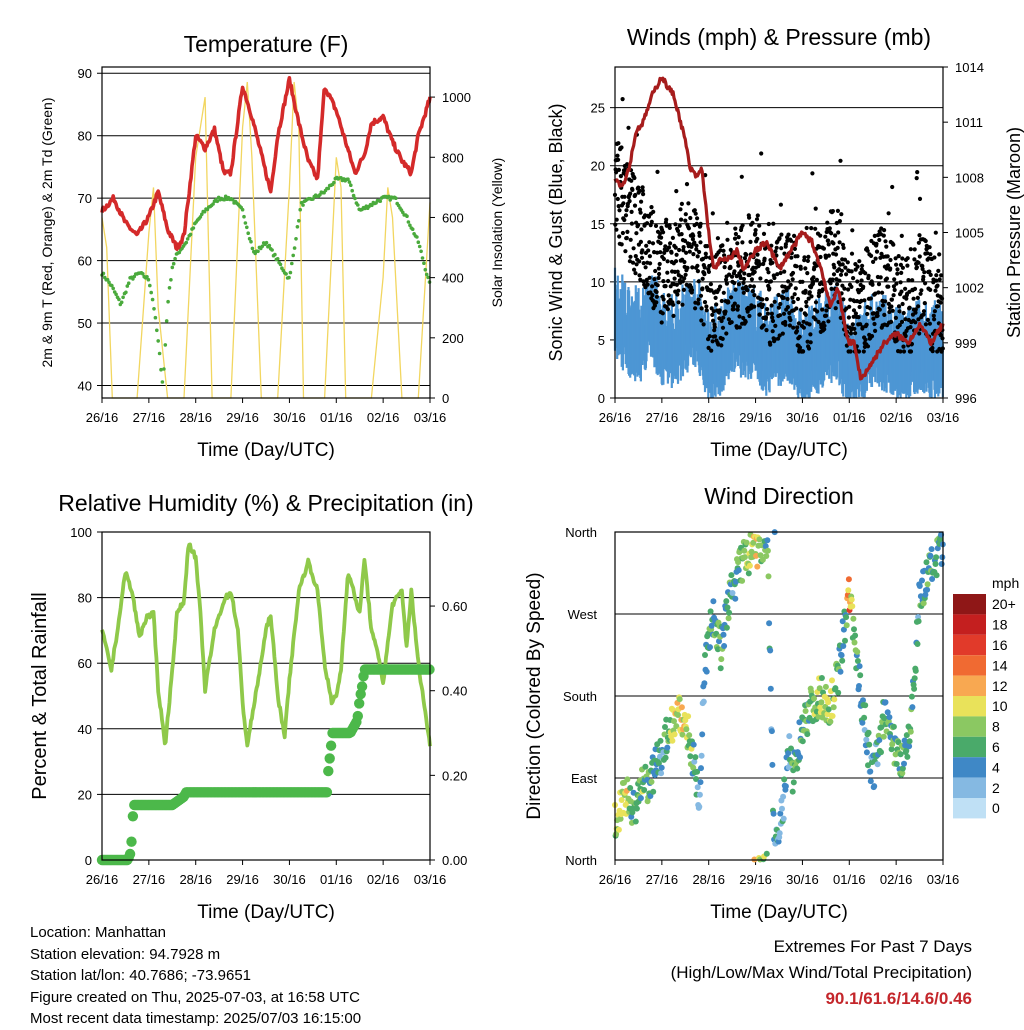 The image size is (1024, 1030). I want to click on y-tick-label: 80, so click(85, 136).